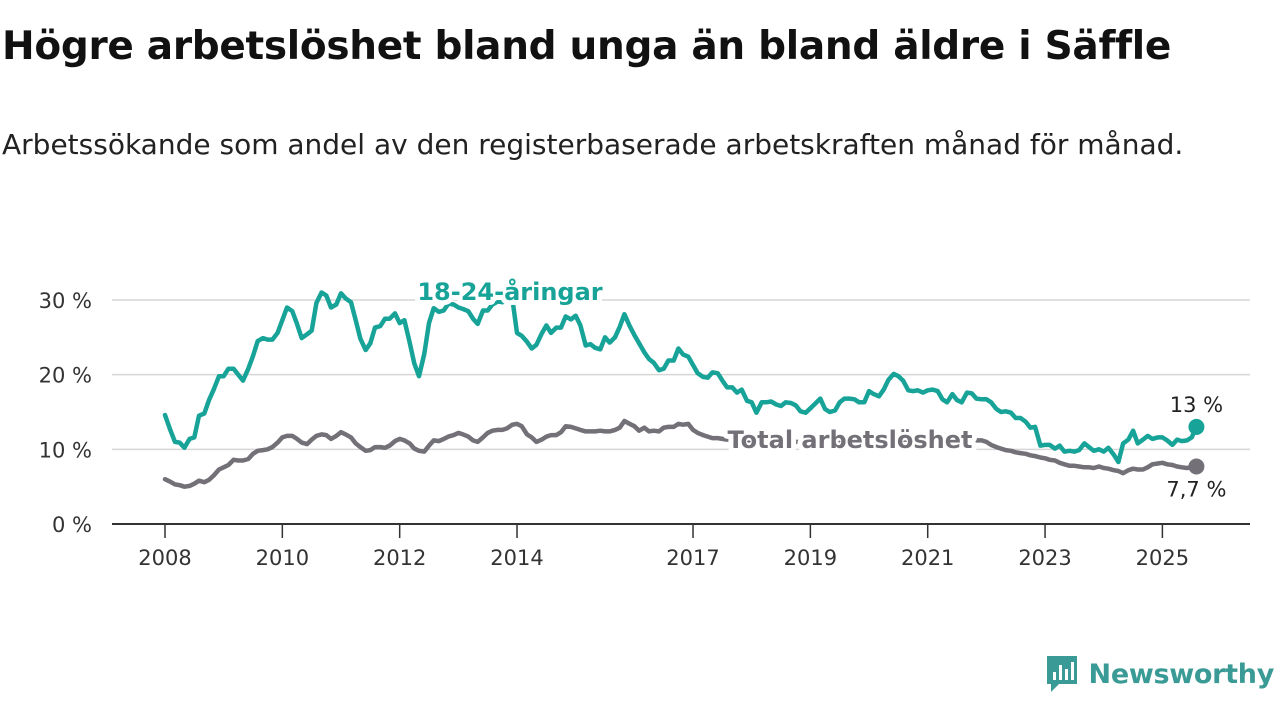 The width and height of the screenshot is (1280, 720). Describe the element at coordinates (1162, 558) in the screenshot. I see `x-tick-label: 2025` at that location.